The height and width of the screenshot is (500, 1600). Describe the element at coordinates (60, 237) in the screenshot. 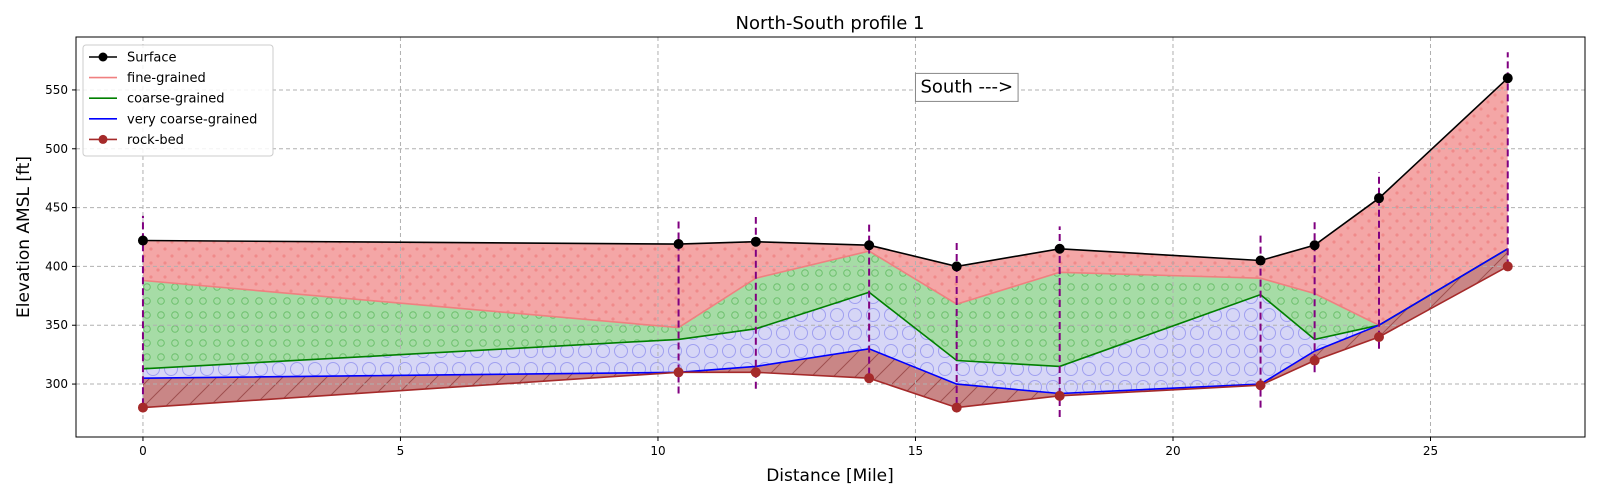

I see `y-axis: 300 350 400 450 500 550` at that location.